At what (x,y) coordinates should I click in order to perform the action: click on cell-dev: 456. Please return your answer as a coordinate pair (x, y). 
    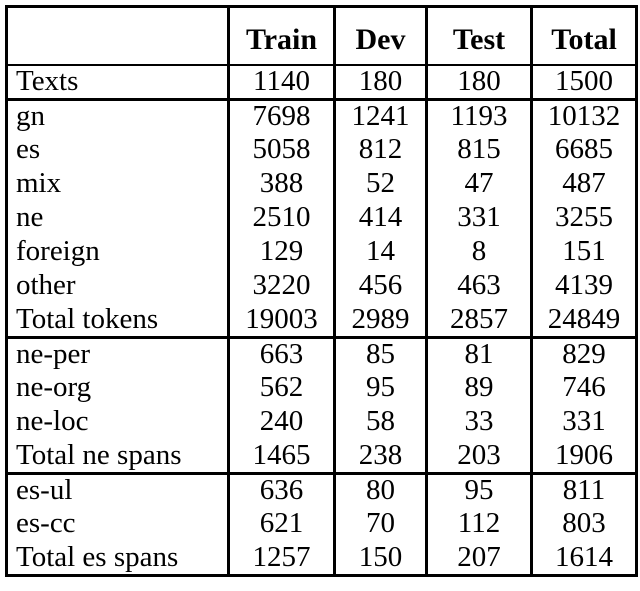
    Looking at the image, I should click on (380, 286).